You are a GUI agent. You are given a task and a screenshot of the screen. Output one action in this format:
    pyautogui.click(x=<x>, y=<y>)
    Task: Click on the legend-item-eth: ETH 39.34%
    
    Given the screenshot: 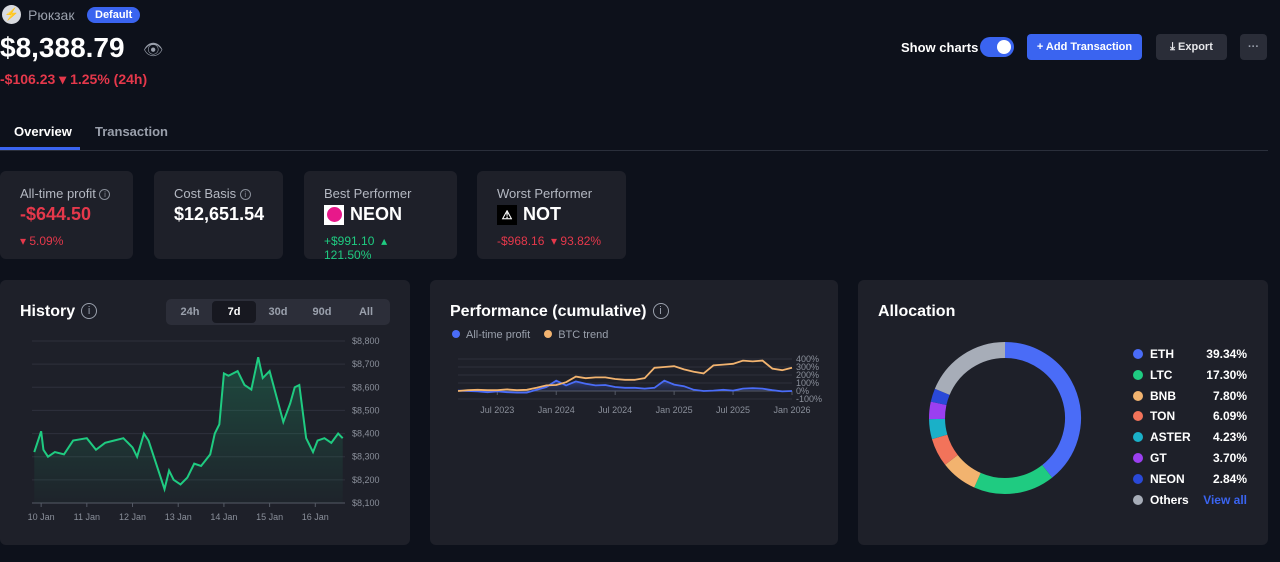 What is the action you would take?
    pyautogui.click(x=1190, y=354)
    